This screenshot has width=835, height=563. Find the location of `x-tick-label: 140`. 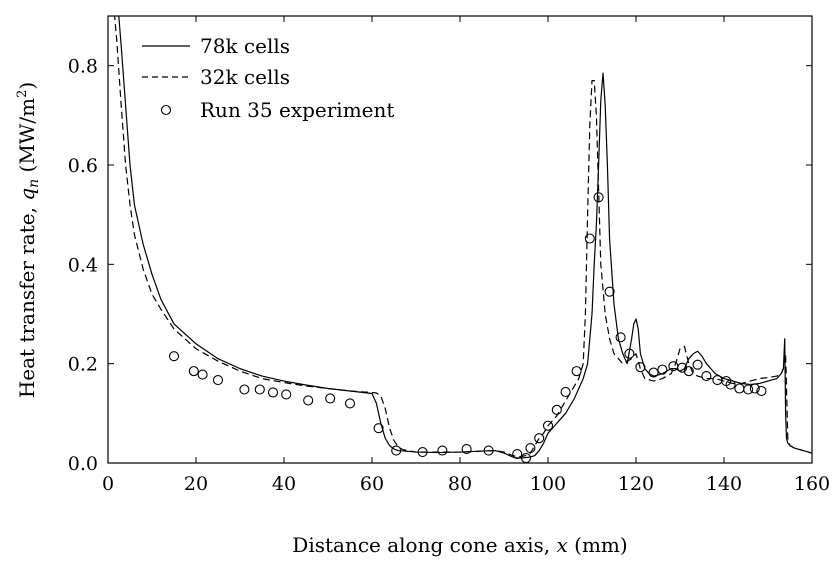

x-tick-label: 140 is located at coordinates (724, 484).